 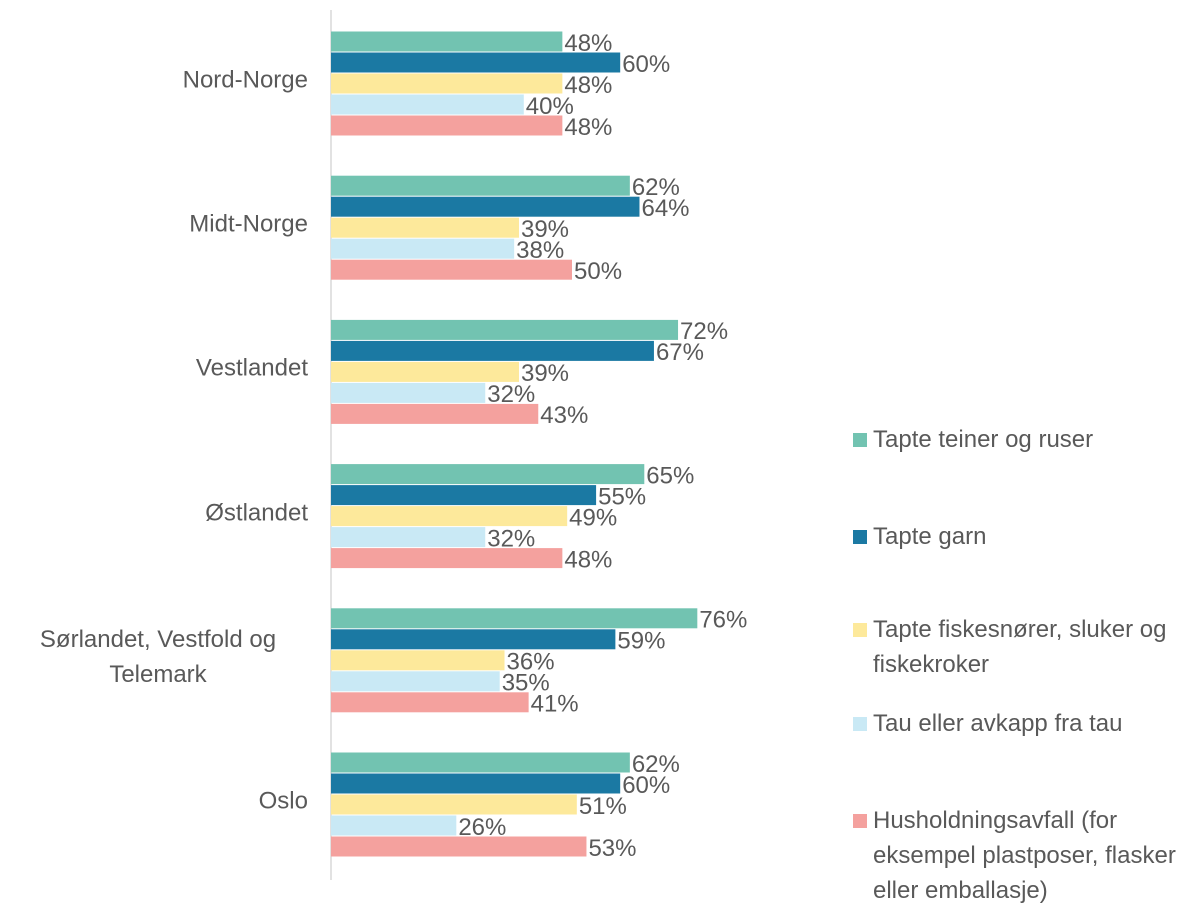 What do you see at coordinates (555, 704) in the screenshot?
I see `value-label: 41%` at bounding box center [555, 704].